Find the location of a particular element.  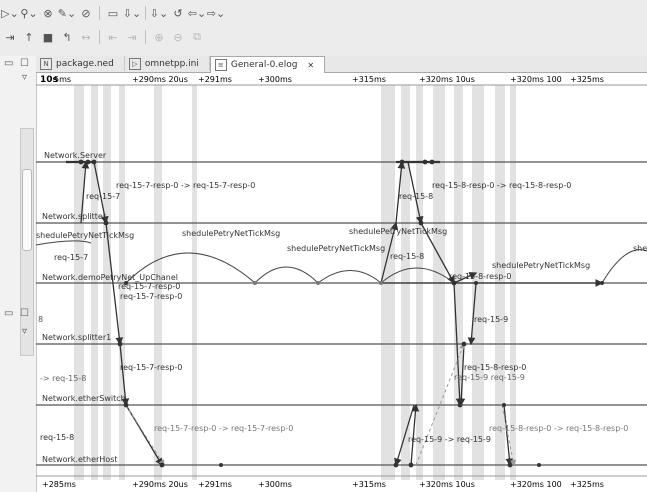

tab-label: General-0.elog is located at coordinates (264, 65).